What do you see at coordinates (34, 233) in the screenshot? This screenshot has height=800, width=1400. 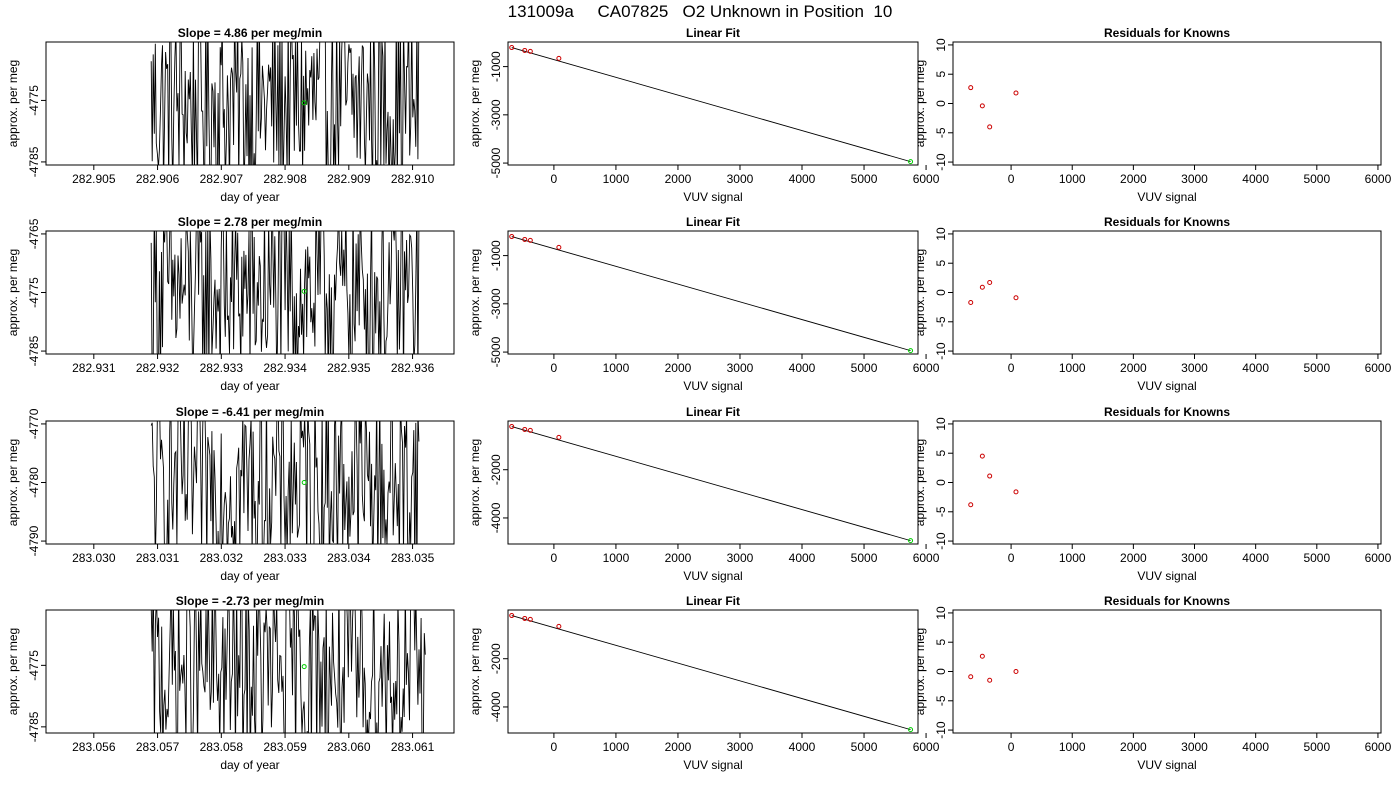 I see `timeseries-ytick-label: -4765` at bounding box center [34, 233].